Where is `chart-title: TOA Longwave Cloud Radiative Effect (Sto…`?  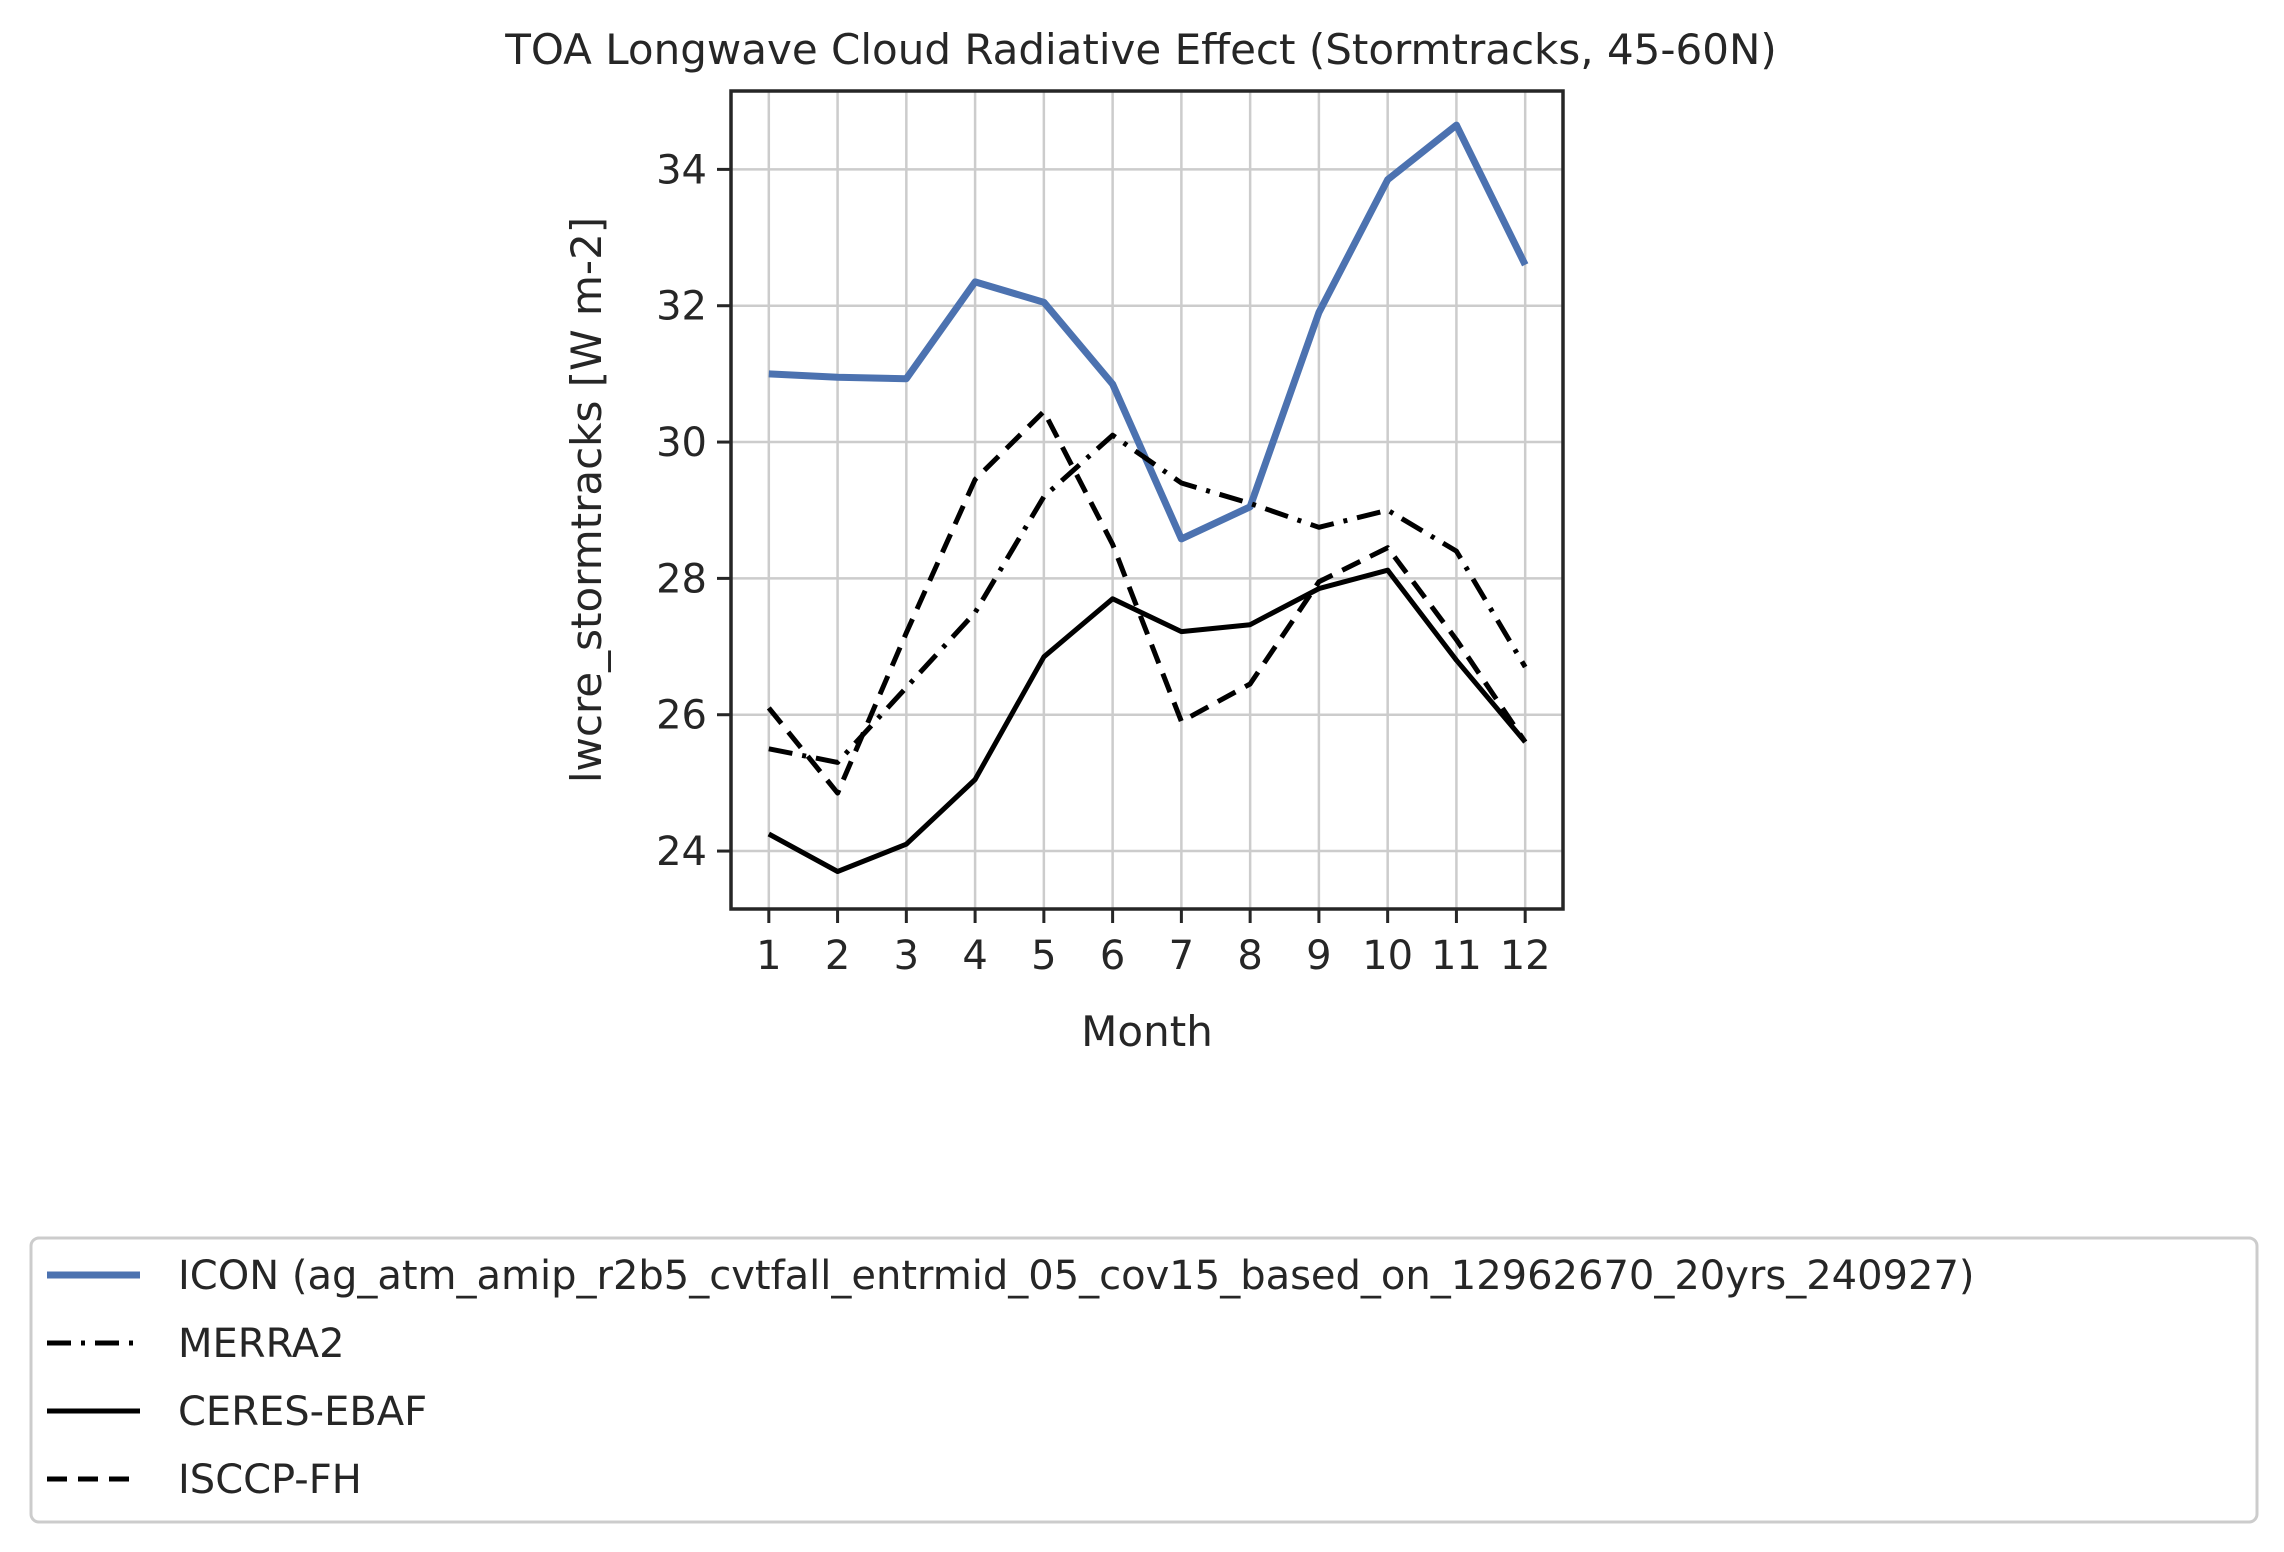
chart-title: TOA Longwave Cloud Radiative Effect (Sto… is located at coordinates (1140, 49).